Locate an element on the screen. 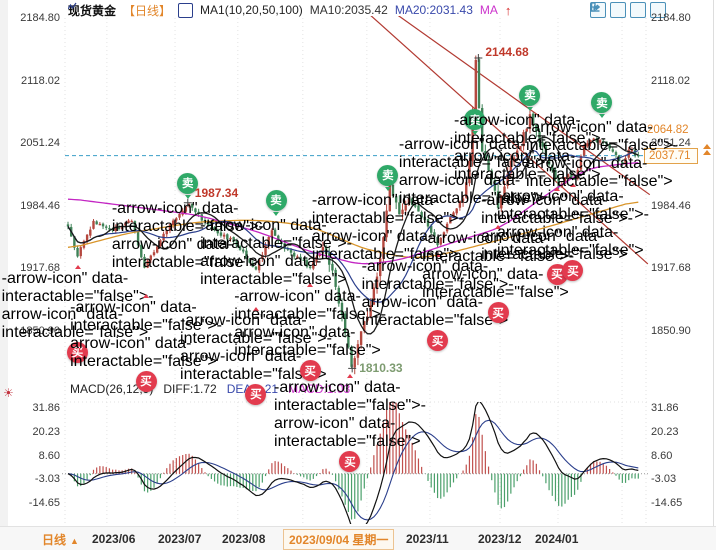 The image size is (716, 550). toolbar is located at coordinates (628, 10).